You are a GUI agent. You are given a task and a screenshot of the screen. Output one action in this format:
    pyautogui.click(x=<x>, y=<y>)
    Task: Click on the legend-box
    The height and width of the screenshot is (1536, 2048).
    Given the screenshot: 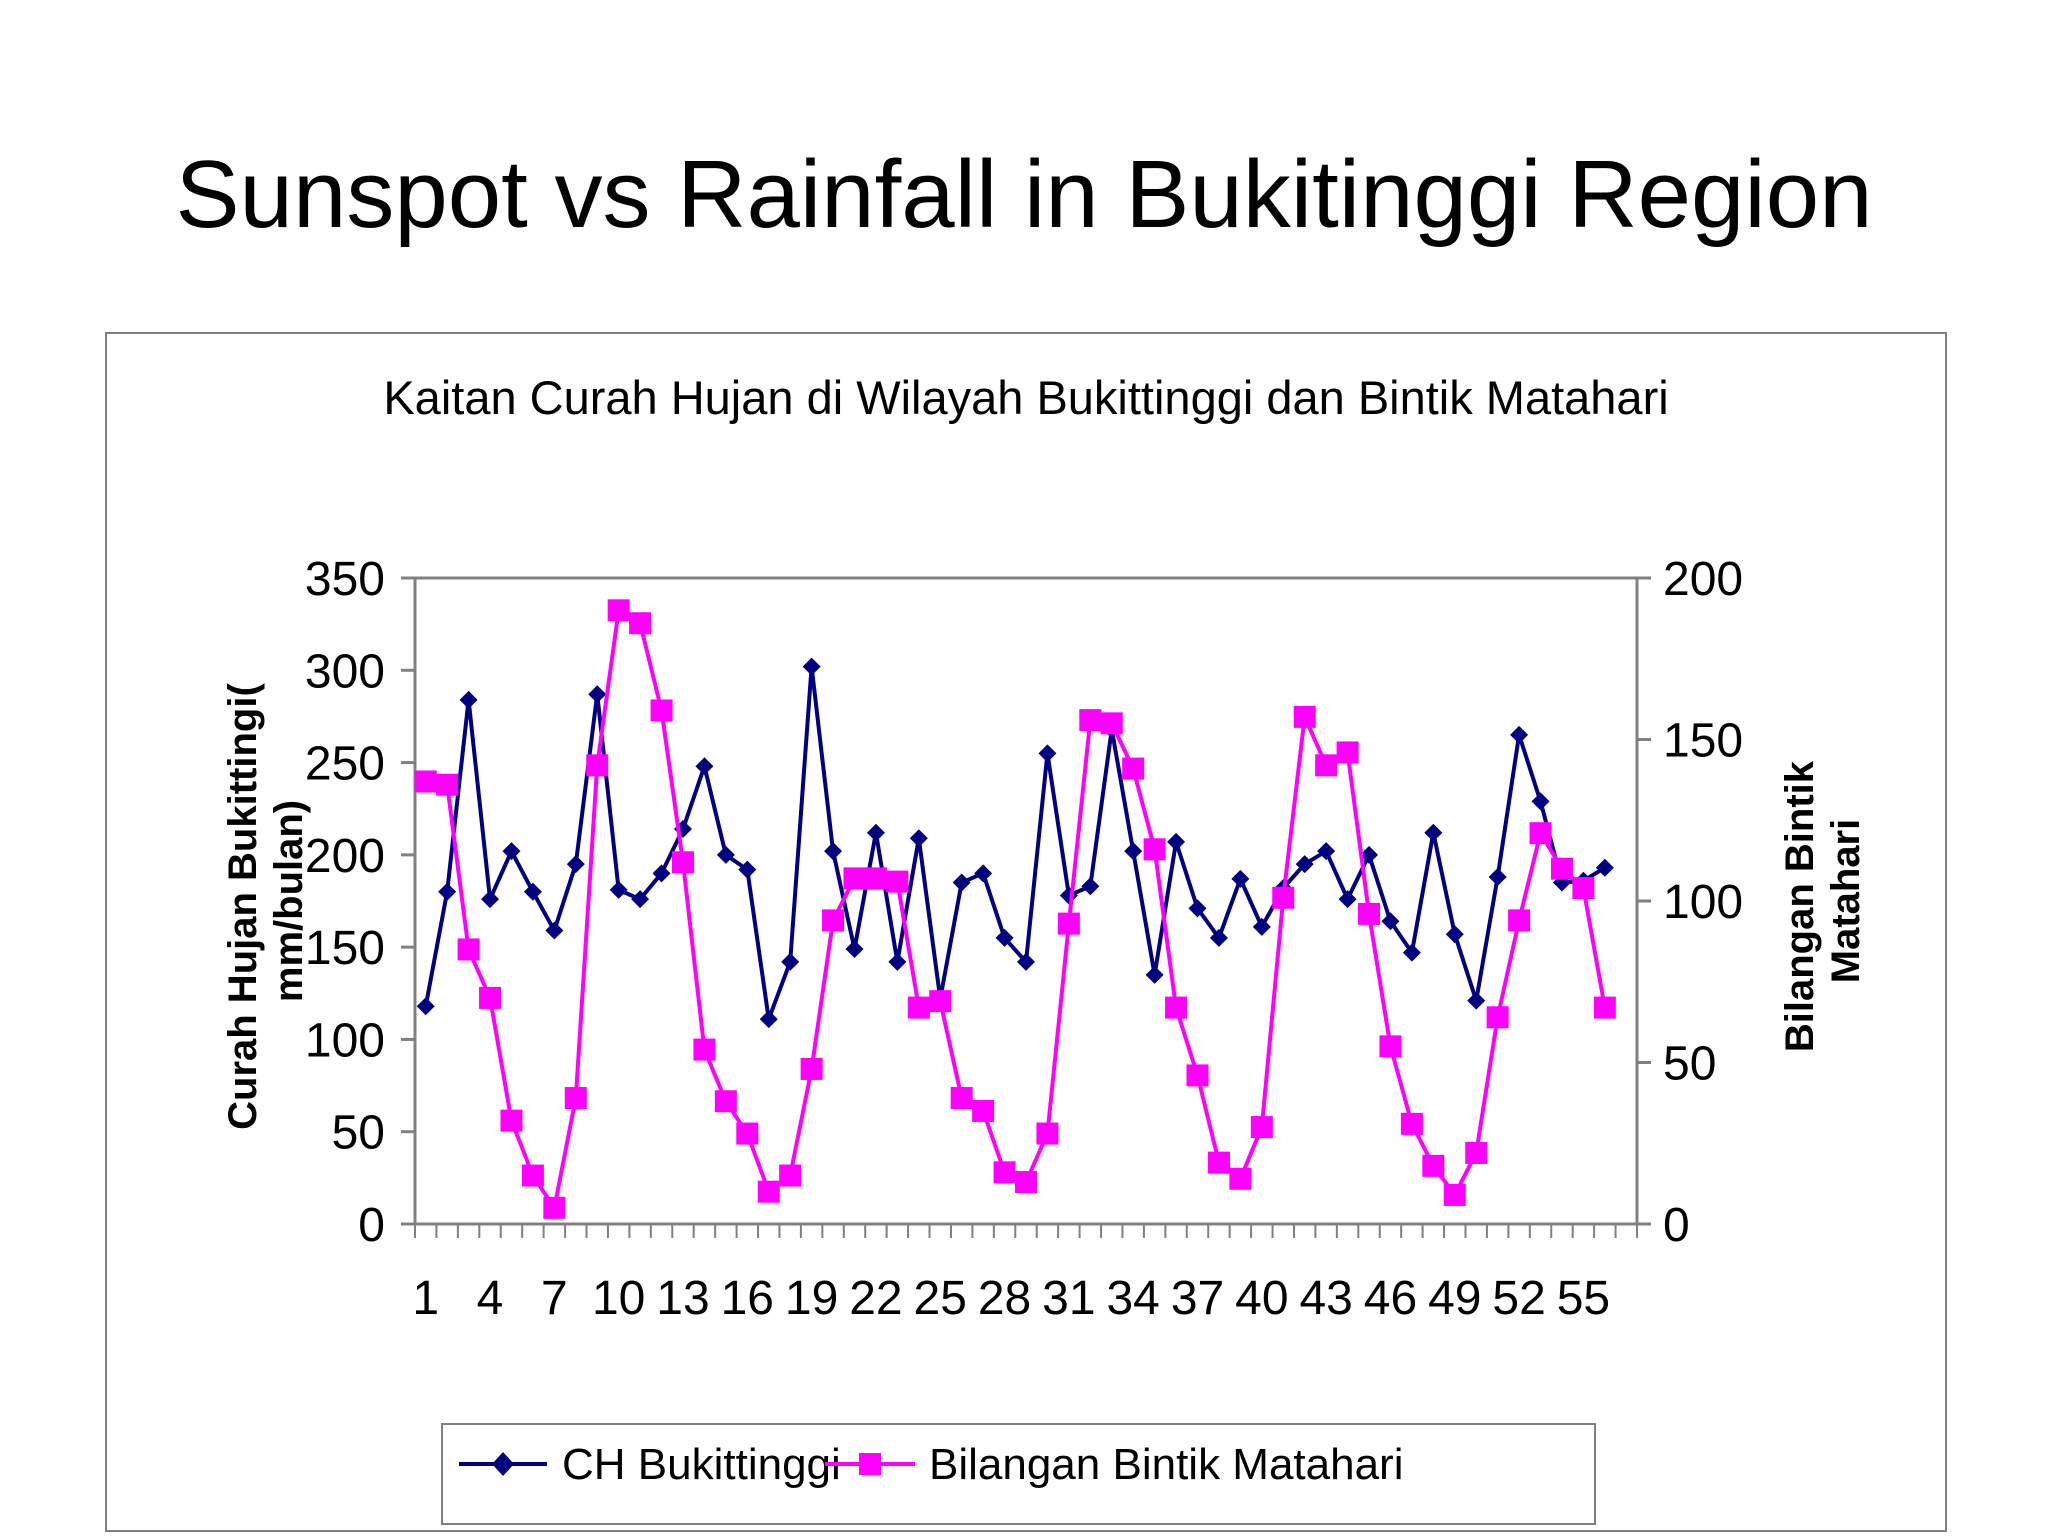 What is the action you would take?
    pyautogui.click(x=1018, y=1474)
    